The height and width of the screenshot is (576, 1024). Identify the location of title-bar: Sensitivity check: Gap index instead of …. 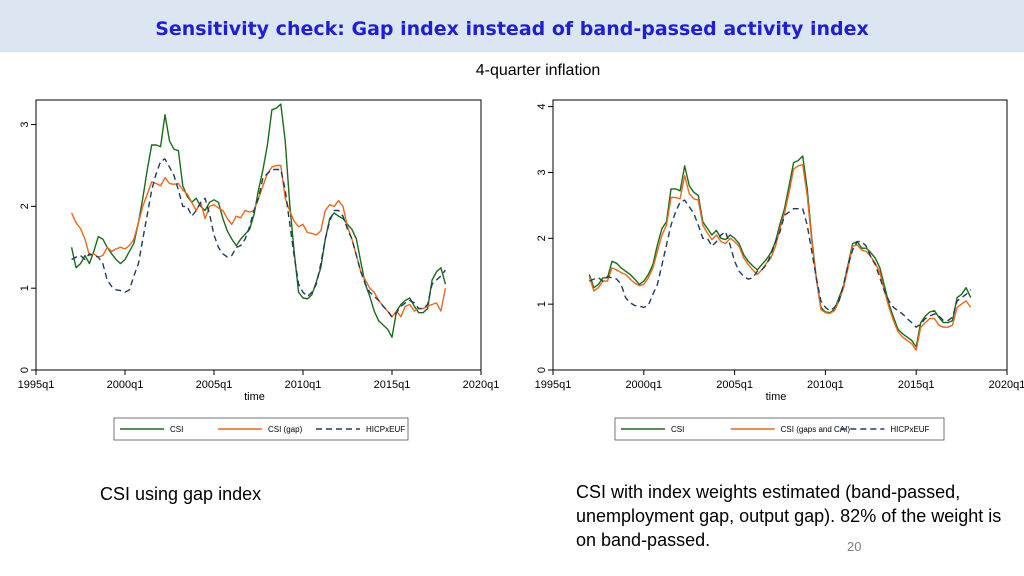
(512, 26).